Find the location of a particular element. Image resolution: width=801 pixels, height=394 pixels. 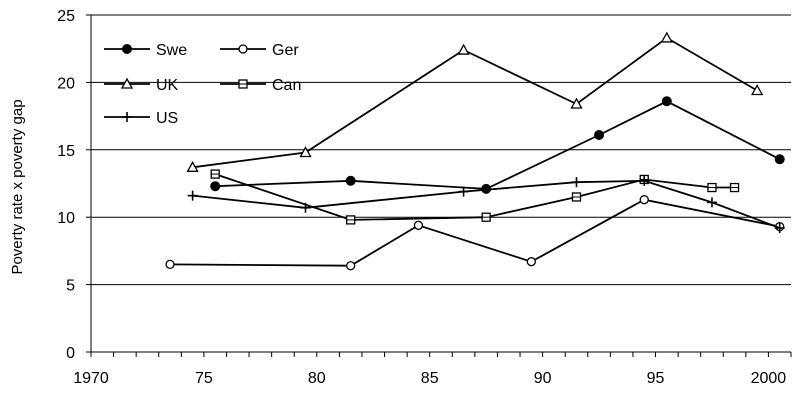

series-can is located at coordinates (475, 197).